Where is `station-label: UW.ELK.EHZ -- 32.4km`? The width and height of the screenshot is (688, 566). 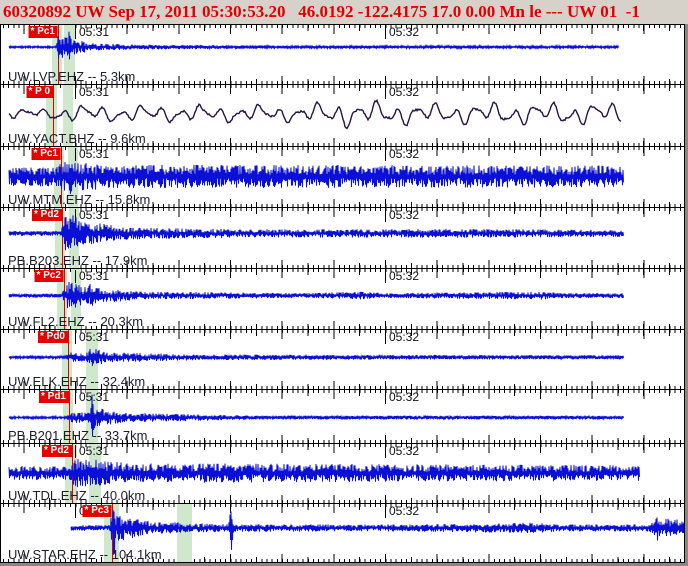 station-label: UW.ELK.EHZ -- 32.4km is located at coordinates (77, 381).